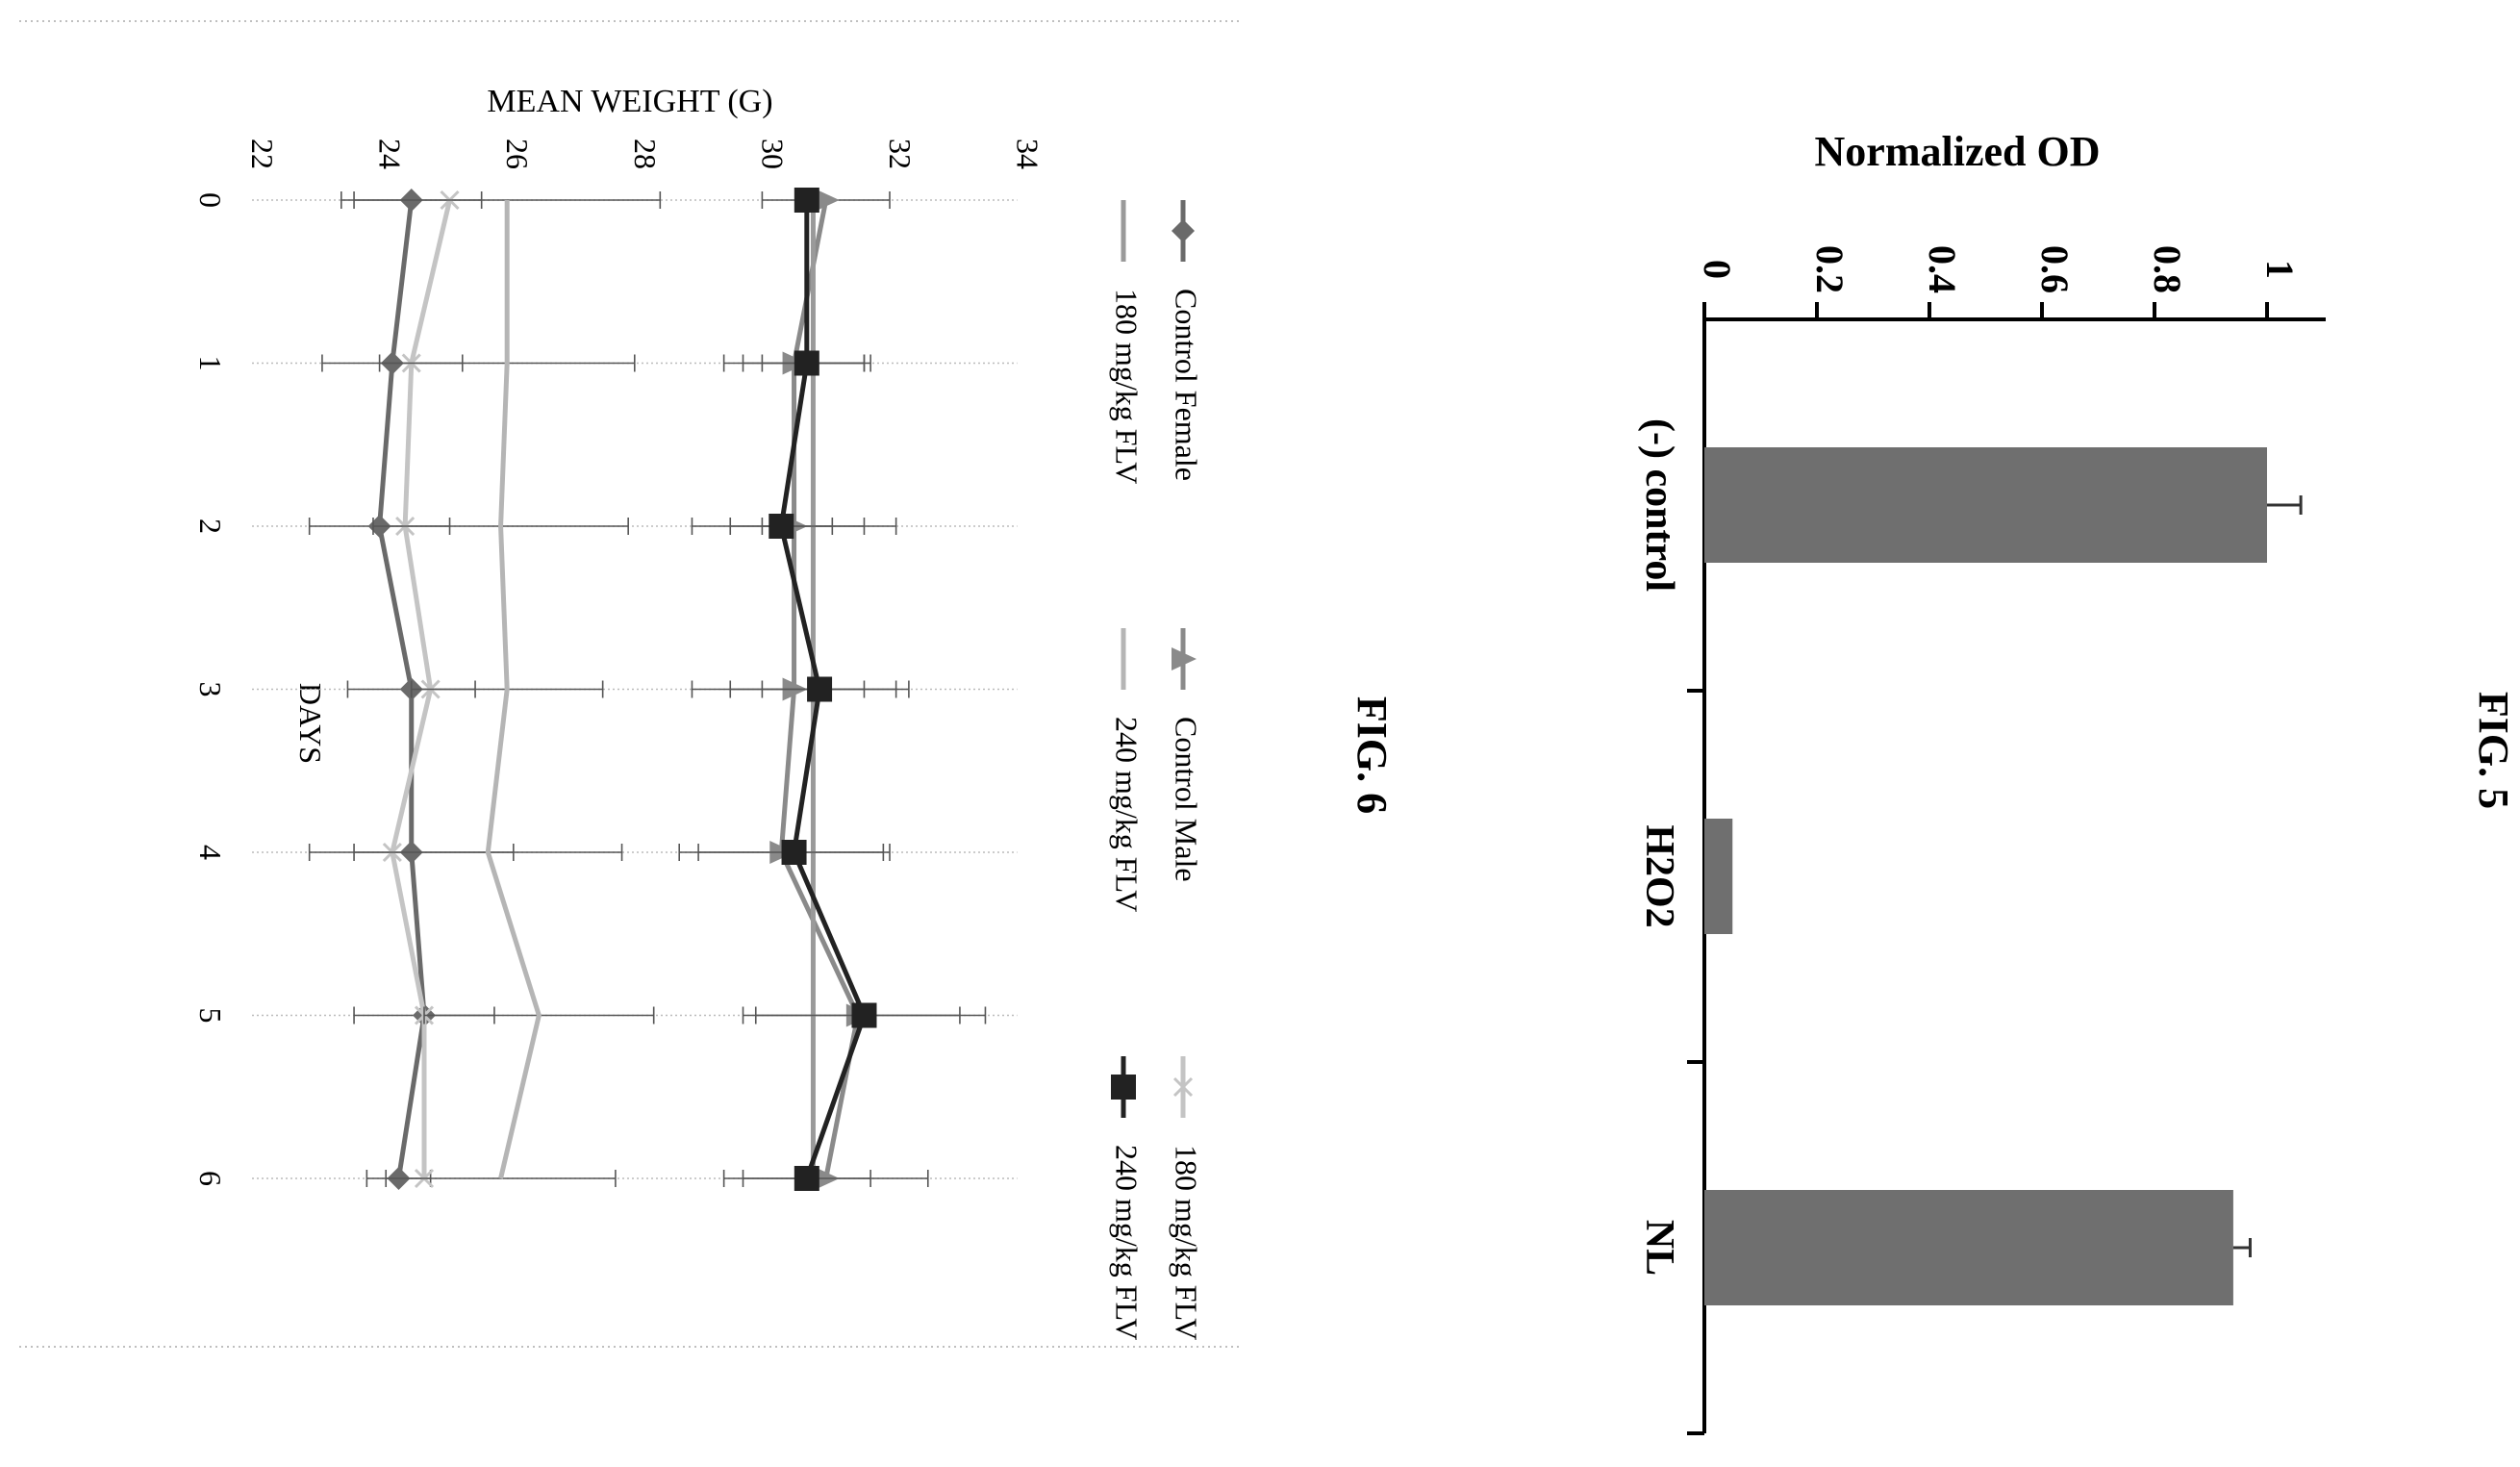 This screenshot has width=2520, height=1467. I want to click on fig5-category-label: H2O2, so click(1659, 875).